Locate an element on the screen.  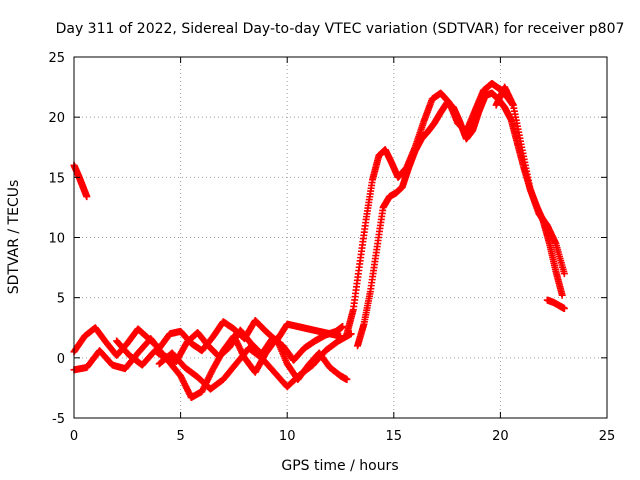
y-tick-labels: -5 0 5 10 15 20 25 is located at coordinates (56, 239).